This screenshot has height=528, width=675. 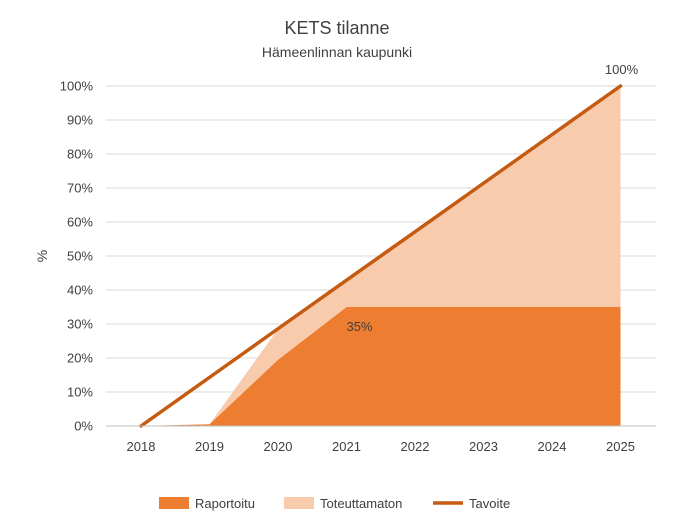 I want to click on chart-title: KETS tilanne, so click(x=336, y=28).